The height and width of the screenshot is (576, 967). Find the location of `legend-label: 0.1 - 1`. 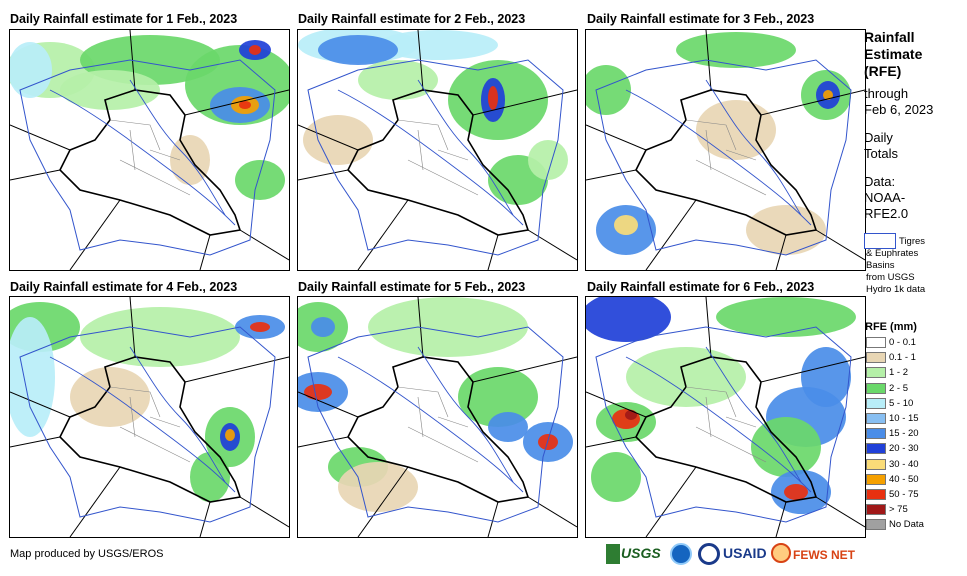

legend-label: 0.1 - 1 is located at coordinates (902, 358).